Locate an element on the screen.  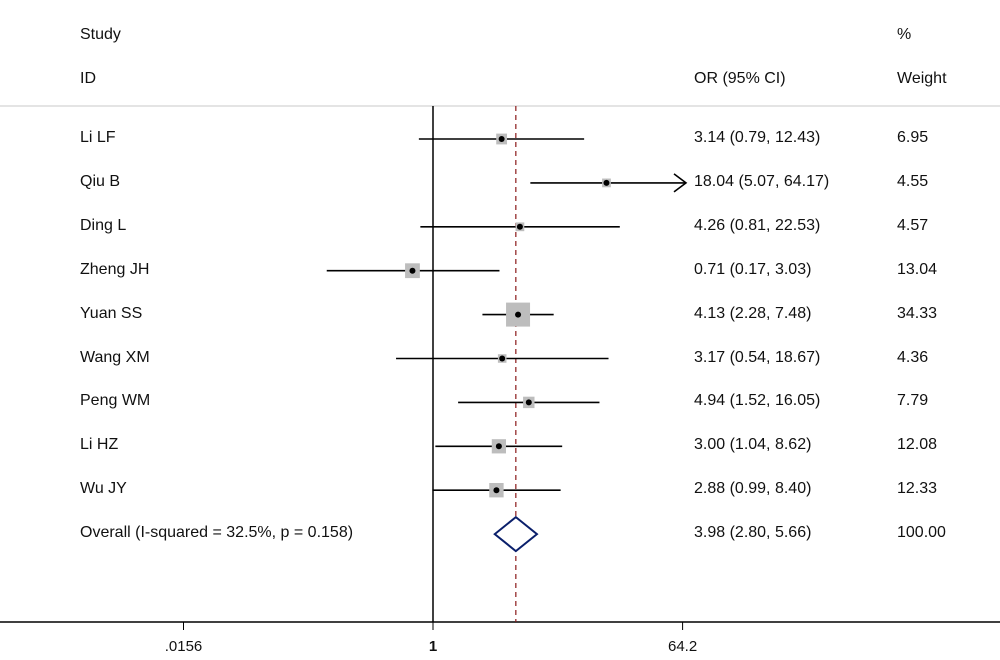
study-label: Wang XM is located at coordinates (115, 357).